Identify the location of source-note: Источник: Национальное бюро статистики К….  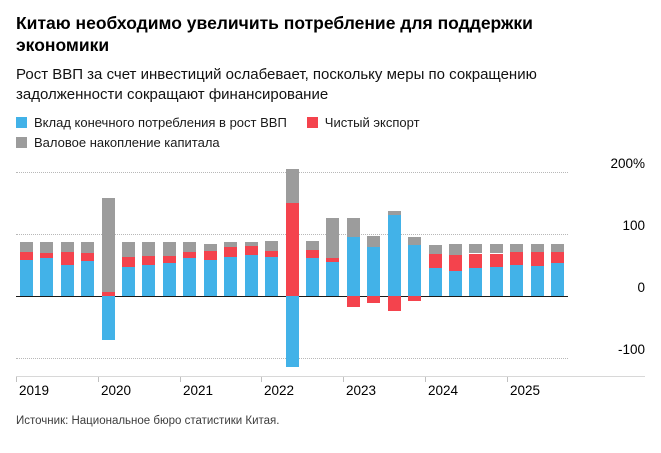
(148, 421).